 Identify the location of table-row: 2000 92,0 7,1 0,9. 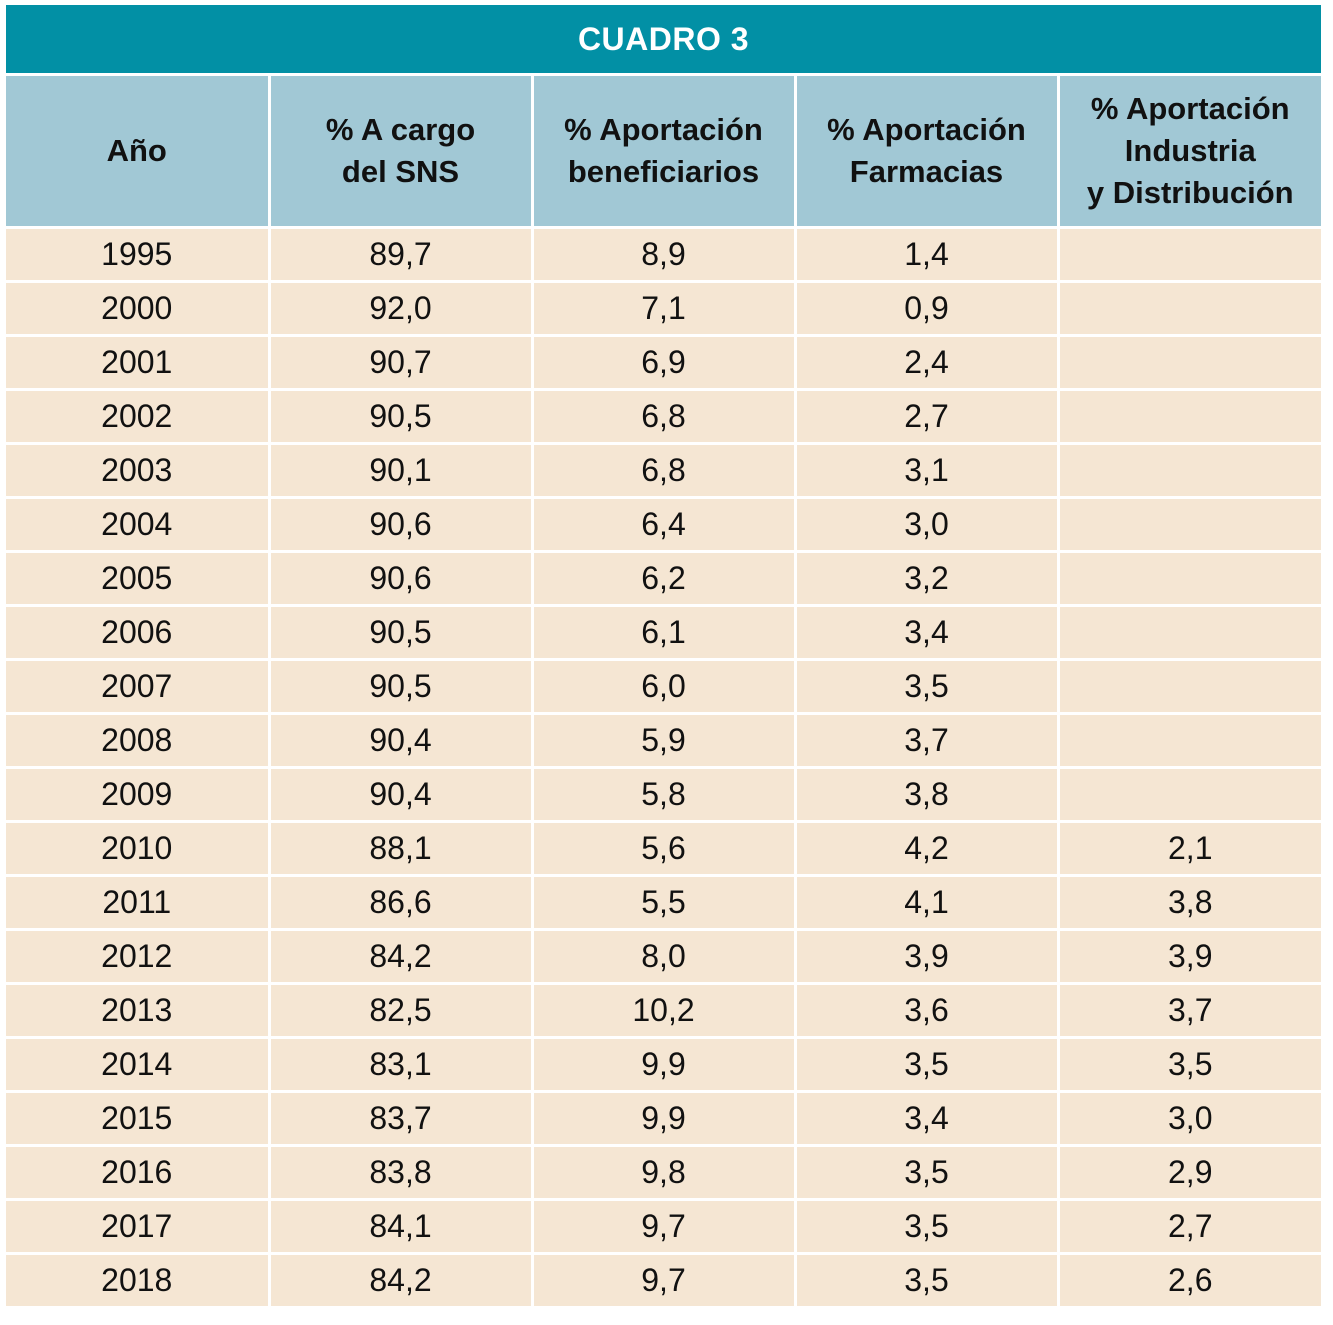
(663, 309).